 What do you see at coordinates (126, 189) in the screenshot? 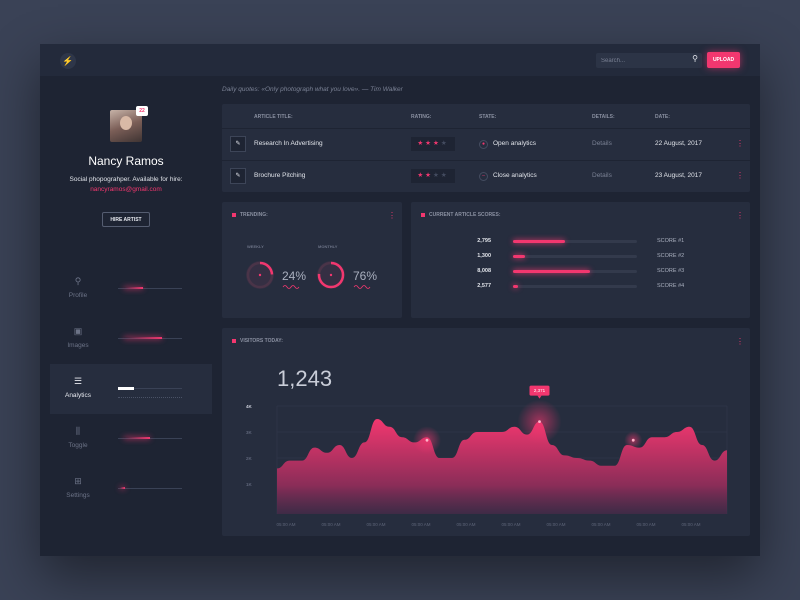
I see `profile-email: nancyramos@gmail.com` at bounding box center [126, 189].